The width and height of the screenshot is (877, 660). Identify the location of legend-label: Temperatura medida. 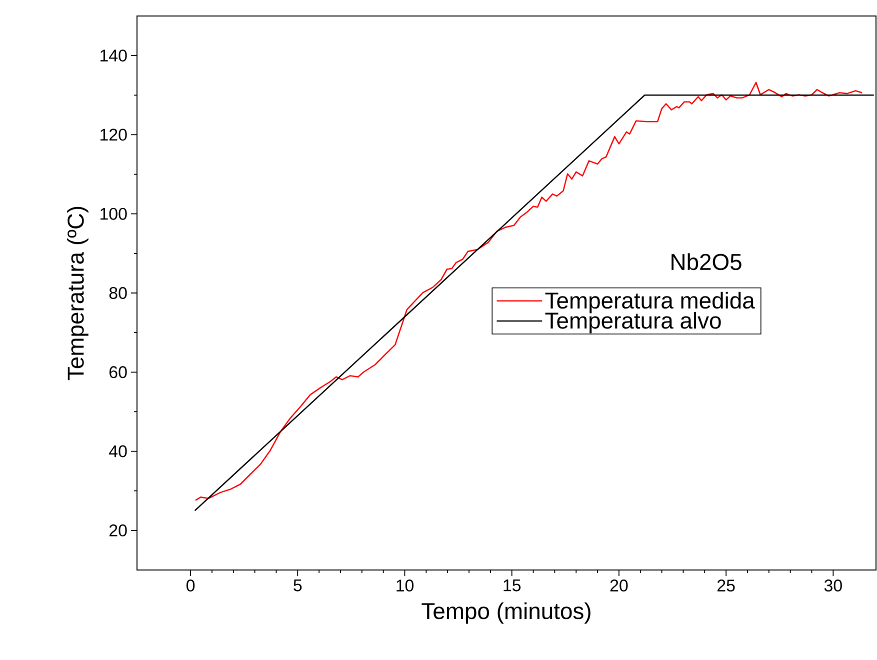
(650, 303).